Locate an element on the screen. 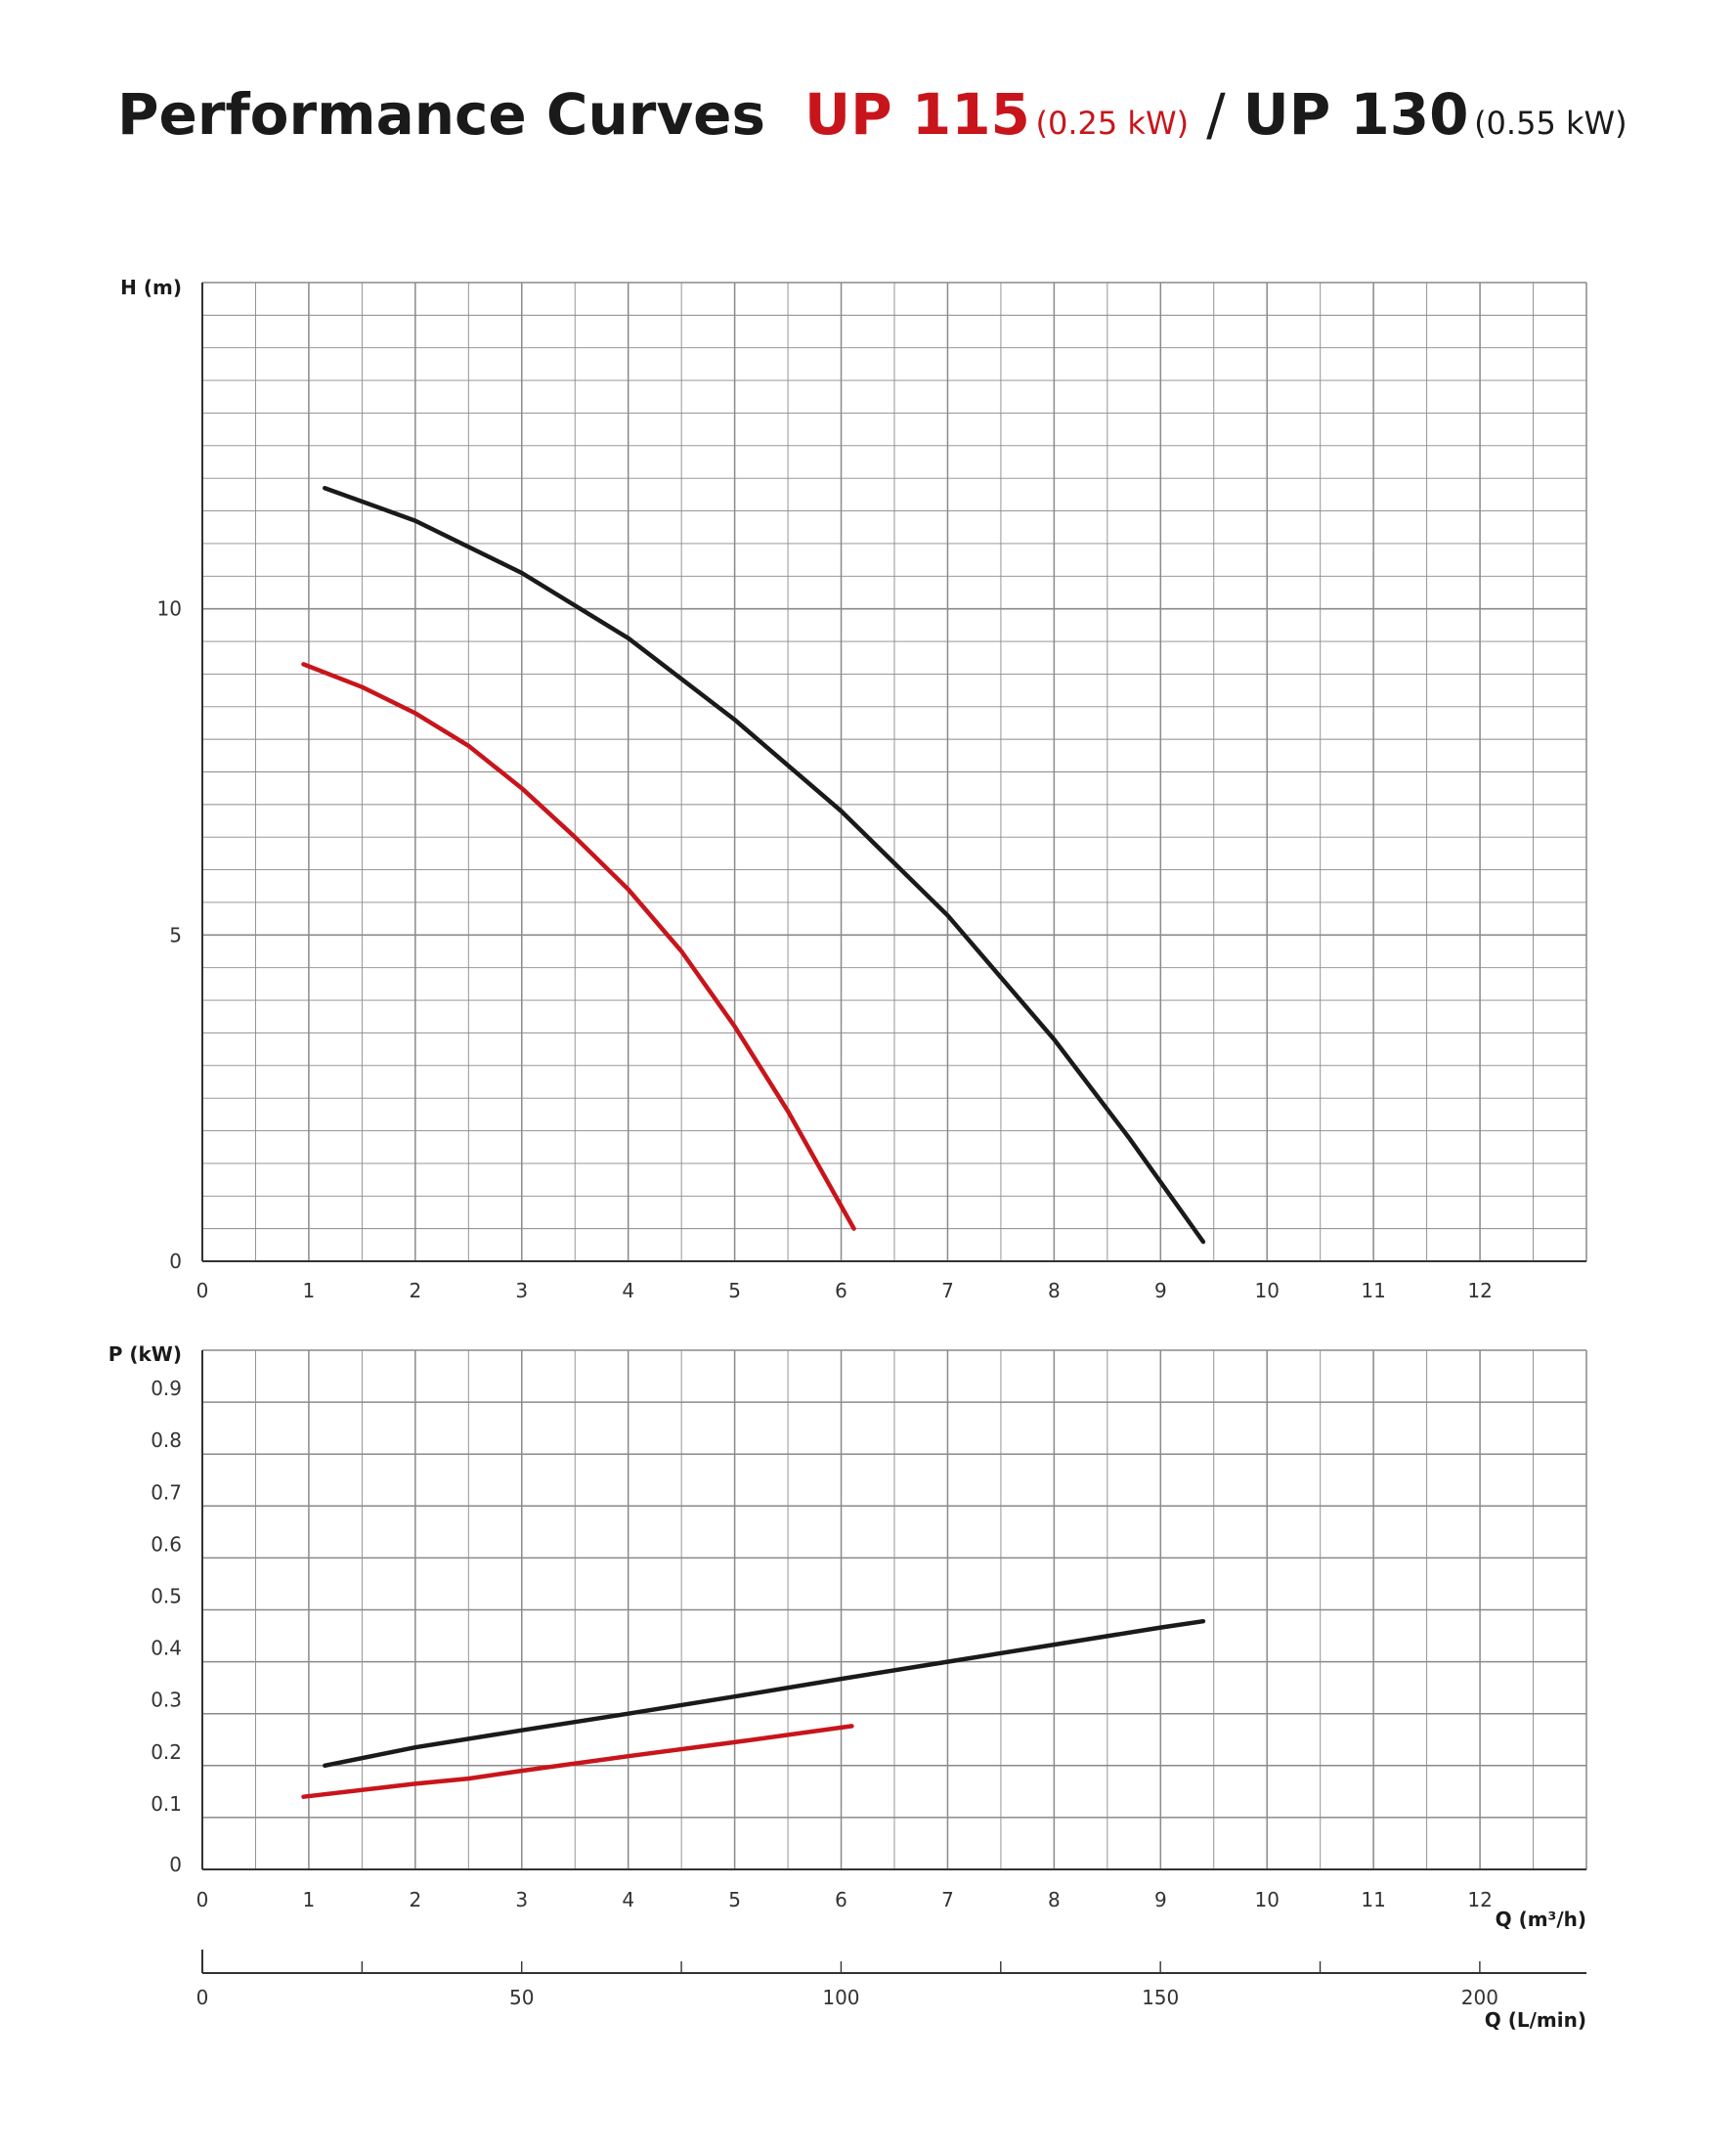  x-tick-label-head: 10 is located at coordinates (1267, 1290).